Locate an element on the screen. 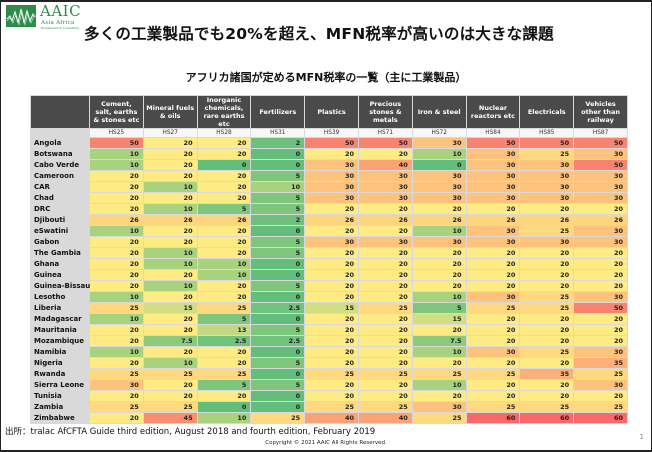 The width and height of the screenshot is (652, 452). table-row: Cameroon 20 20 20 5 30 30 30 30 30 30 is located at coordinates (329, 176).